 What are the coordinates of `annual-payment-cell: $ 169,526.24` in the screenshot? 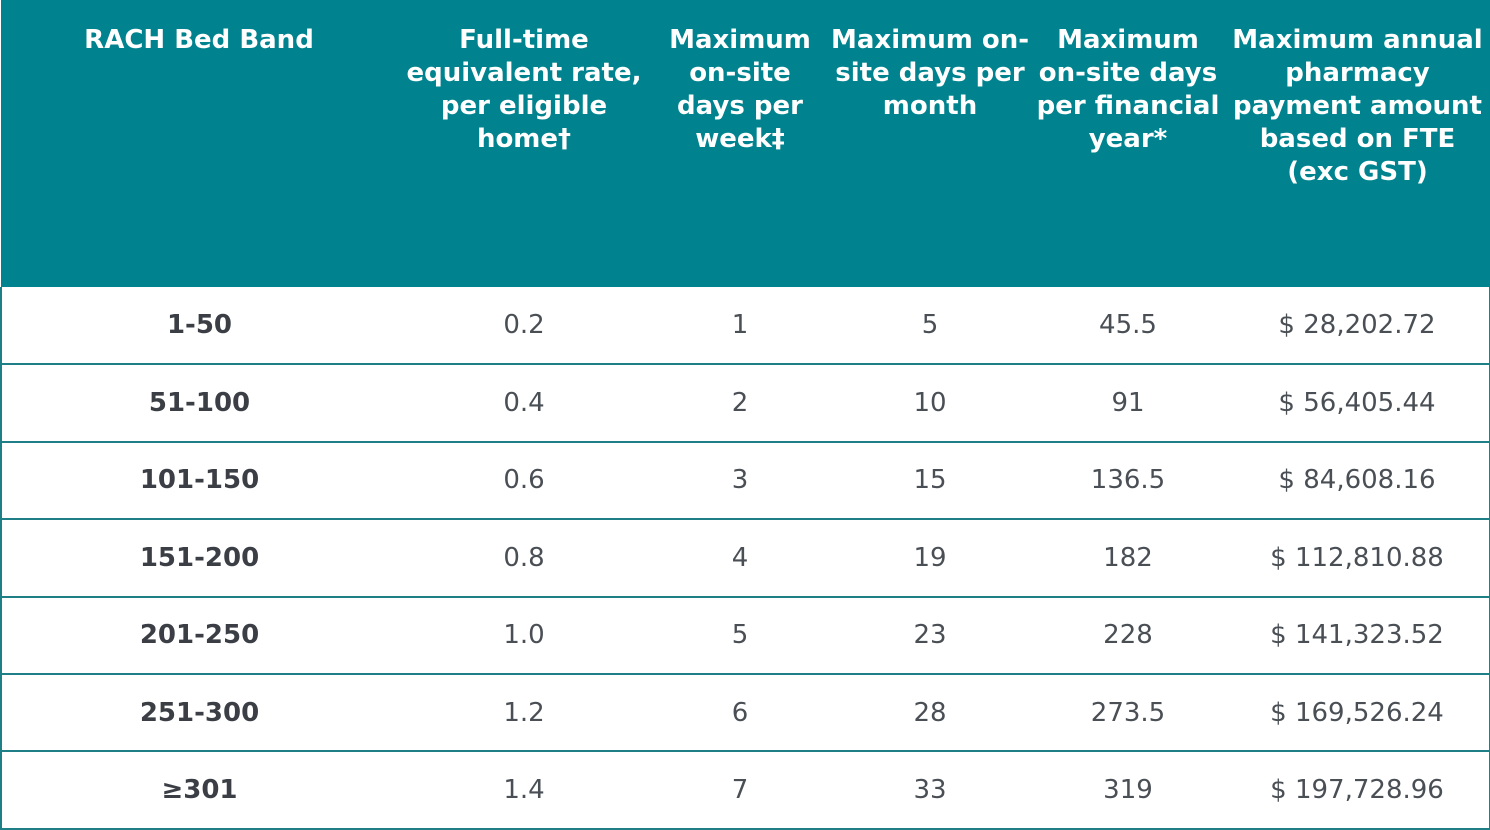 It's located at (1357, 713).